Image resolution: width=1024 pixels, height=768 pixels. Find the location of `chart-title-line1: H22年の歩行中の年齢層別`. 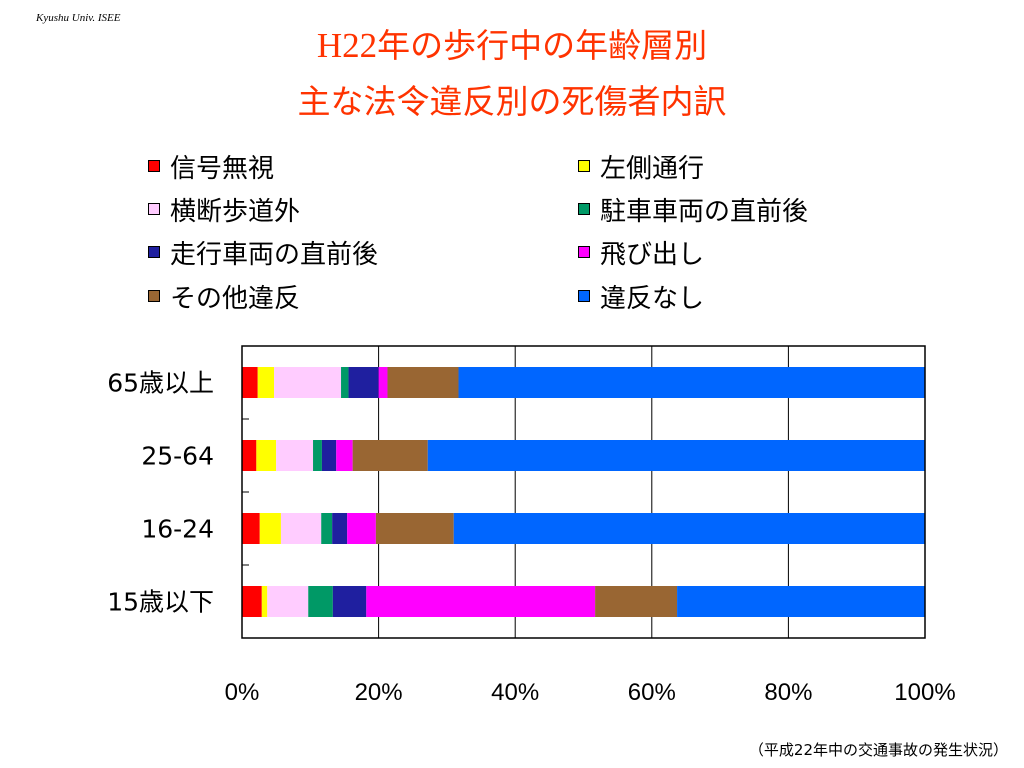

chart-title-line1: H22年の歩行中の年齢層別 is located at coordinates (512, 46).